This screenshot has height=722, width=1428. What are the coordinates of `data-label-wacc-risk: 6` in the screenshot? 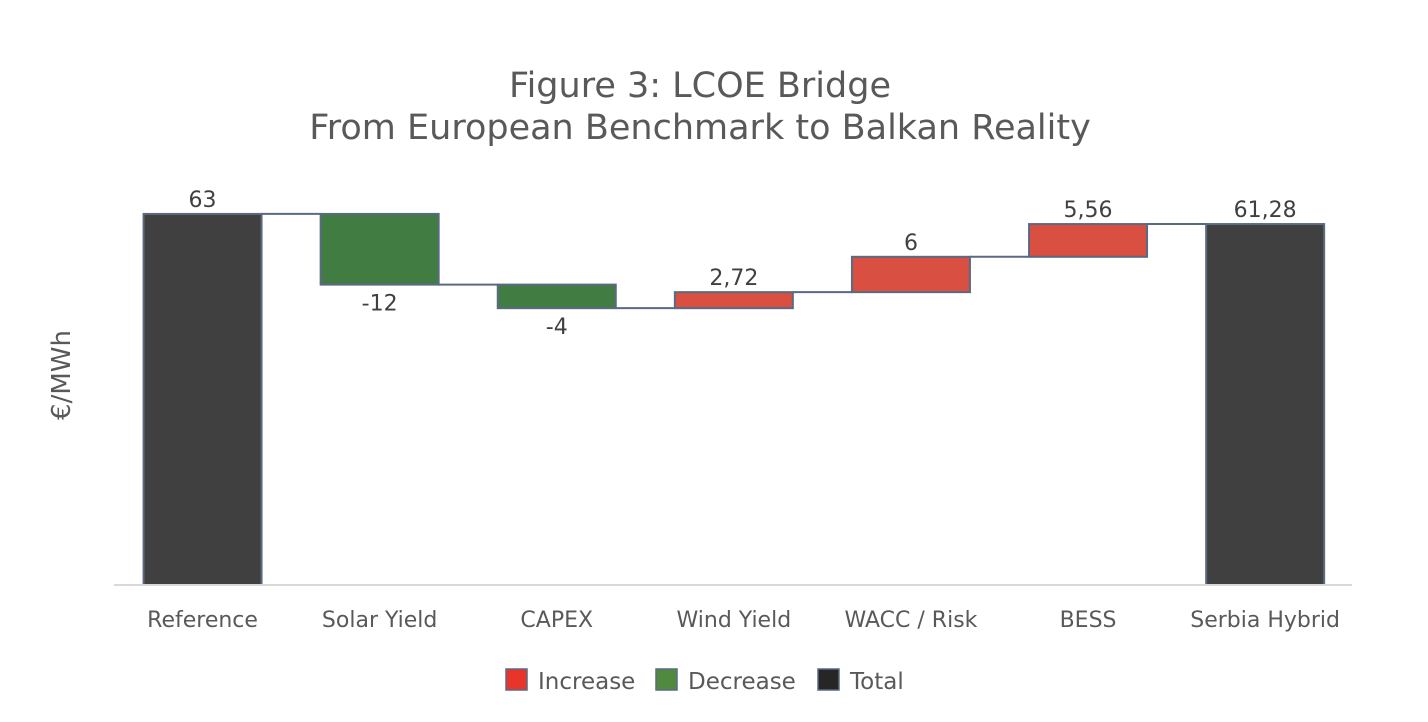 It's located at (911, 243).